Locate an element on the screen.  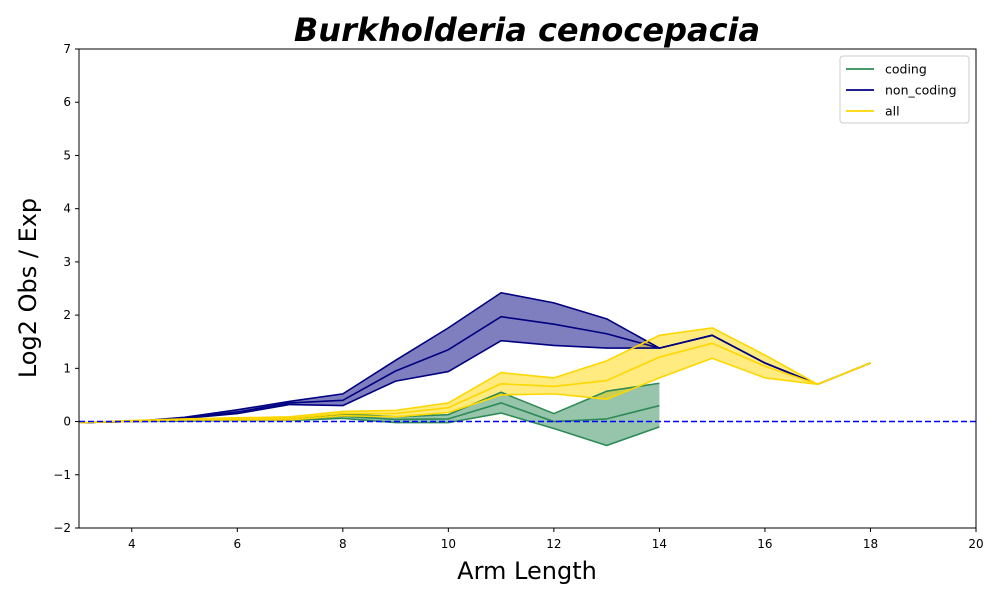
legend-label-non-coding: non_coding is located at coordinates (921, 90).